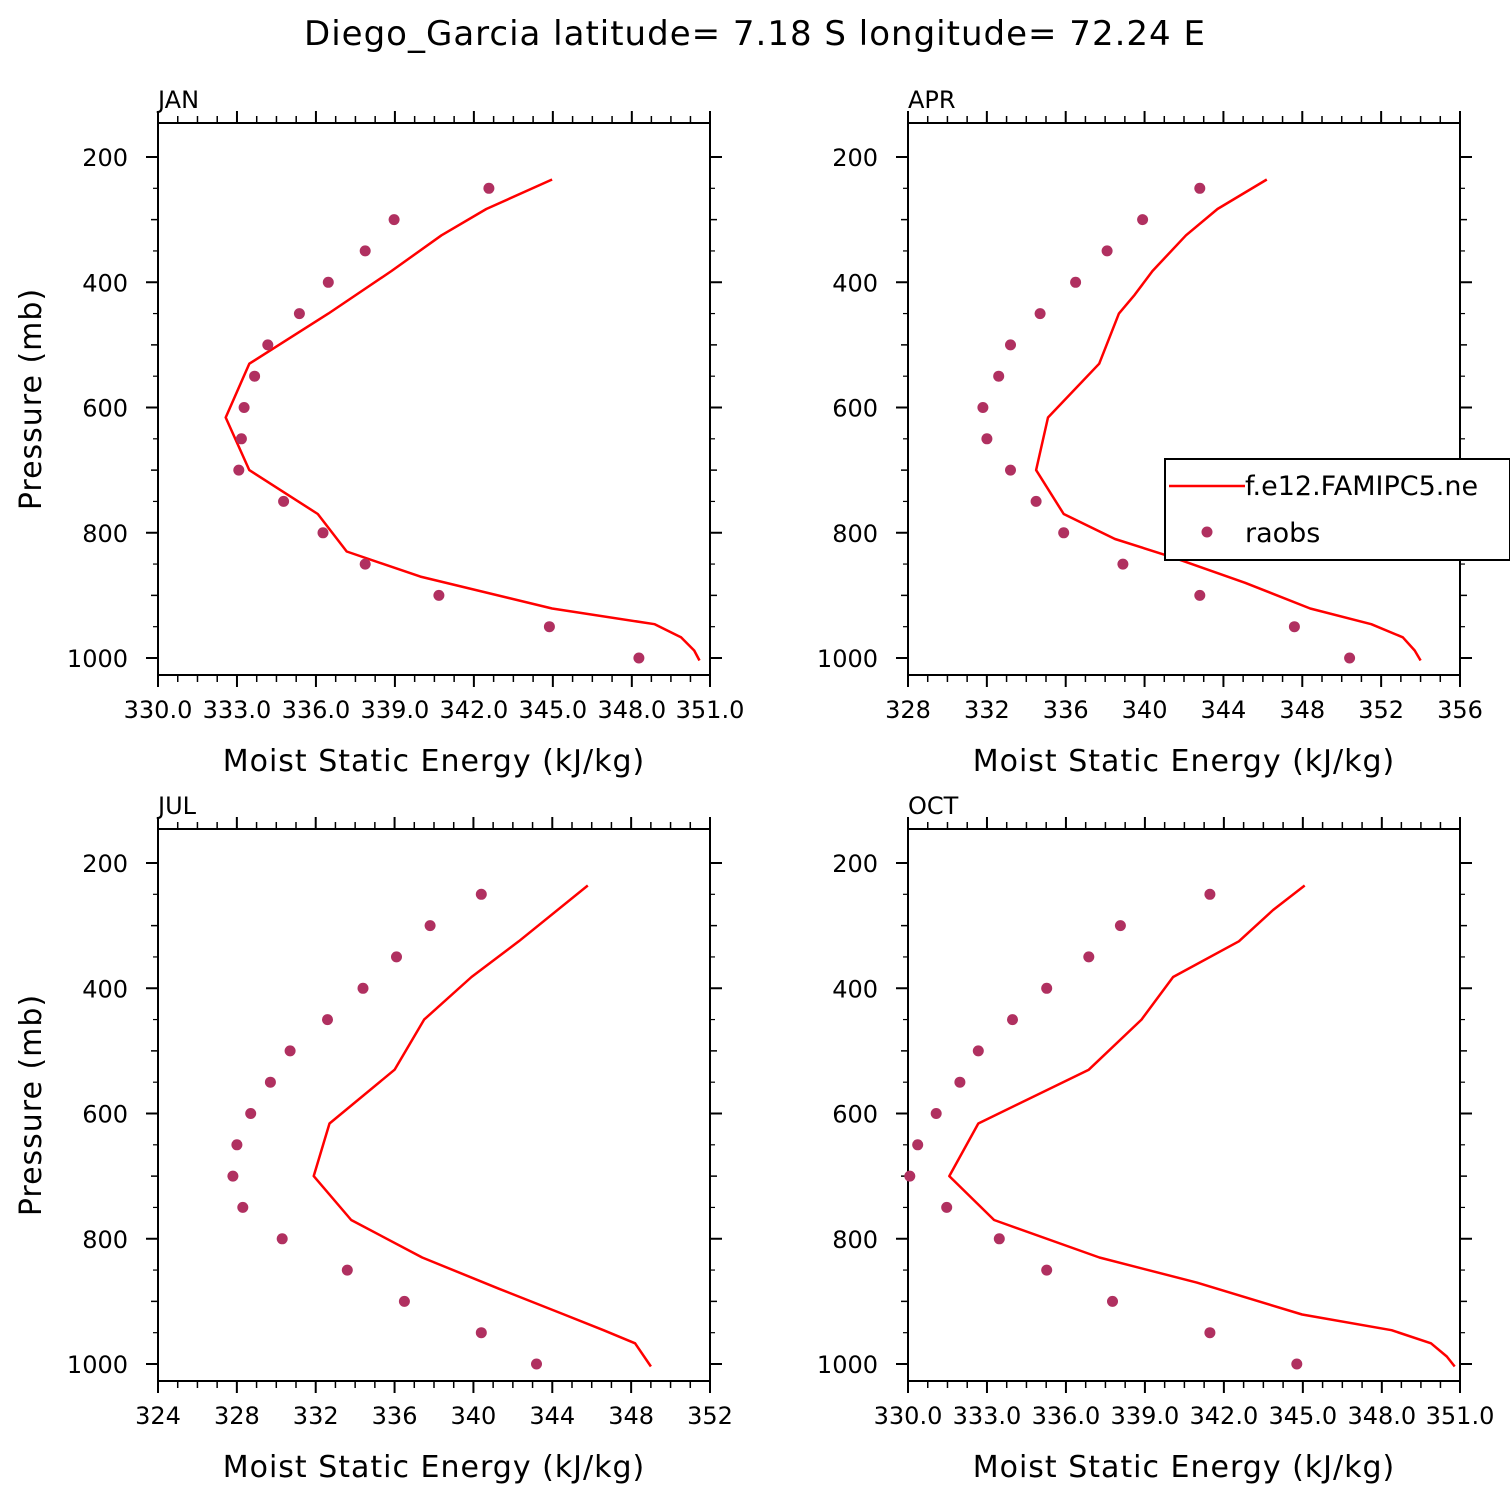  Describe the element at coordinates (932, 100) in the screenshot. I see `panel-label: APR` at that location.